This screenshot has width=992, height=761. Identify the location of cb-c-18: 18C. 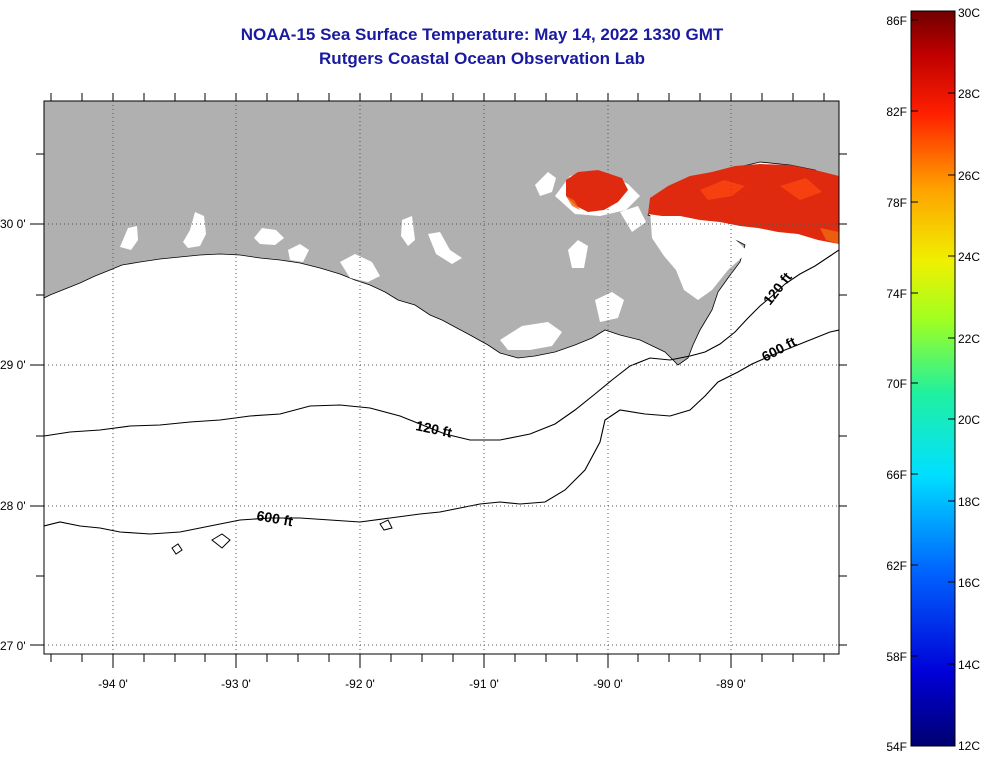
(969, 502).